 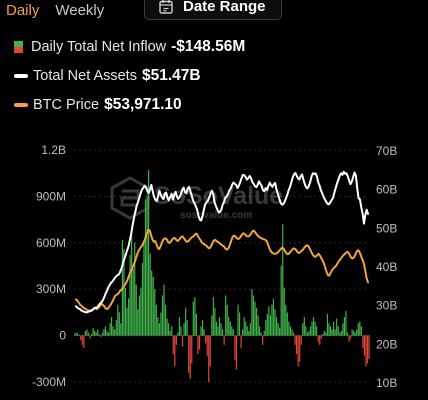 I want to click on line-swatch-icon, so click(x=21, y=105).